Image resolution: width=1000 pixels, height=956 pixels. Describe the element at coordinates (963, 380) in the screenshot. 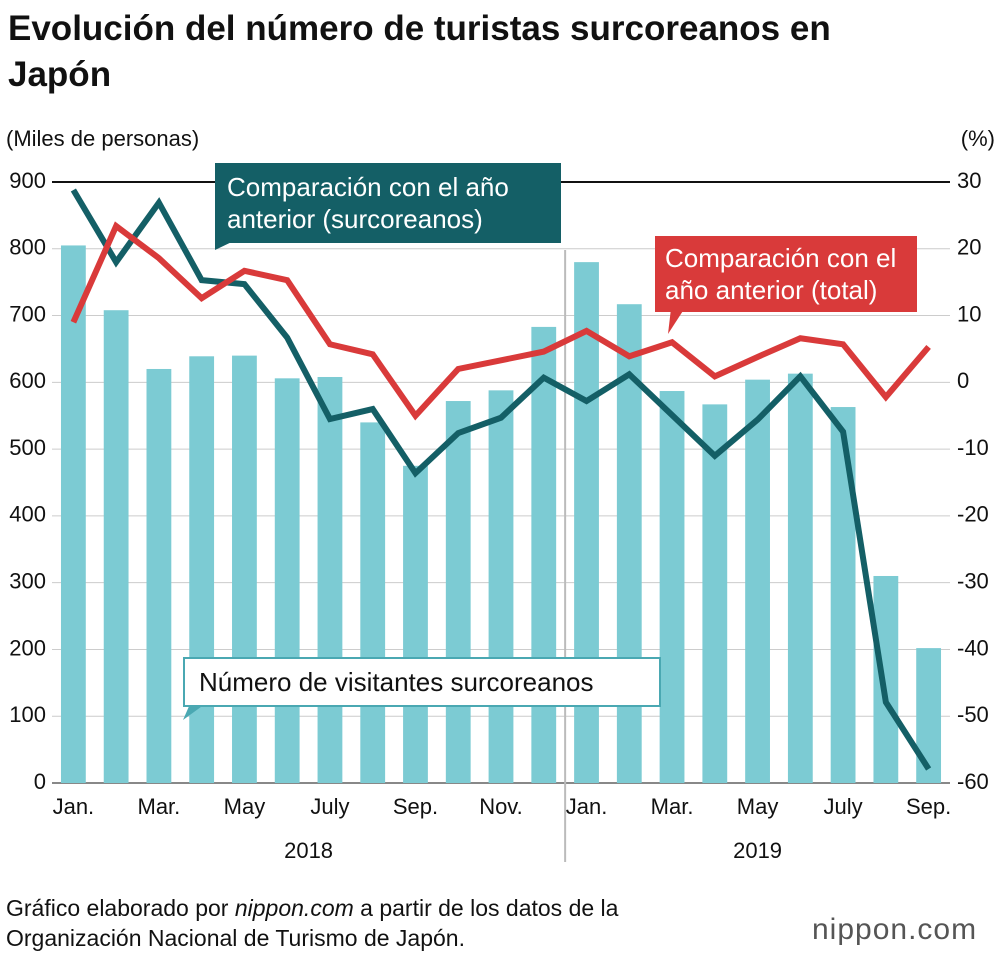

I see `y2-tick-label: 0` at that location.